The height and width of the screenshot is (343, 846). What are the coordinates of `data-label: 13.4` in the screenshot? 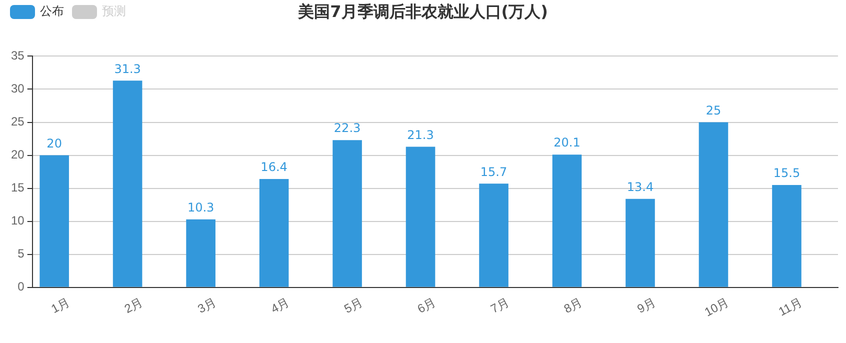 It's located at (640, 187).